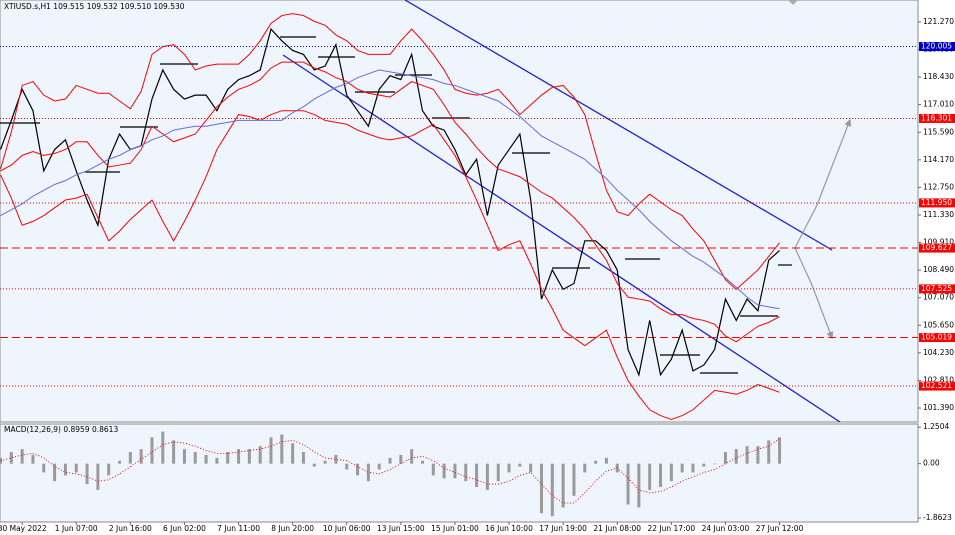 Image resolution: width=955 pixels, height=535 pixels. What do you see at coordinates (509, 528) in the screenshot?
I see `x-tick-label: 16 Jun 10:00` at bounding box center [509, 528].